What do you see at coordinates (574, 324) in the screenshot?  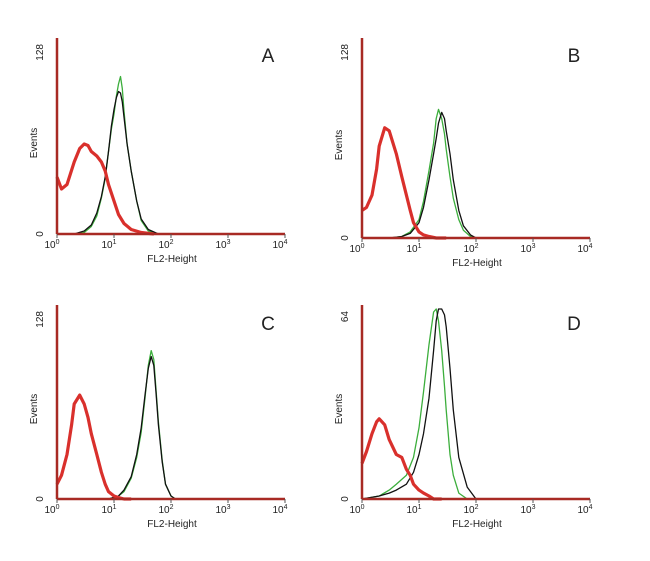 I see `panel-letter: D` at bounding box center [574, 324].